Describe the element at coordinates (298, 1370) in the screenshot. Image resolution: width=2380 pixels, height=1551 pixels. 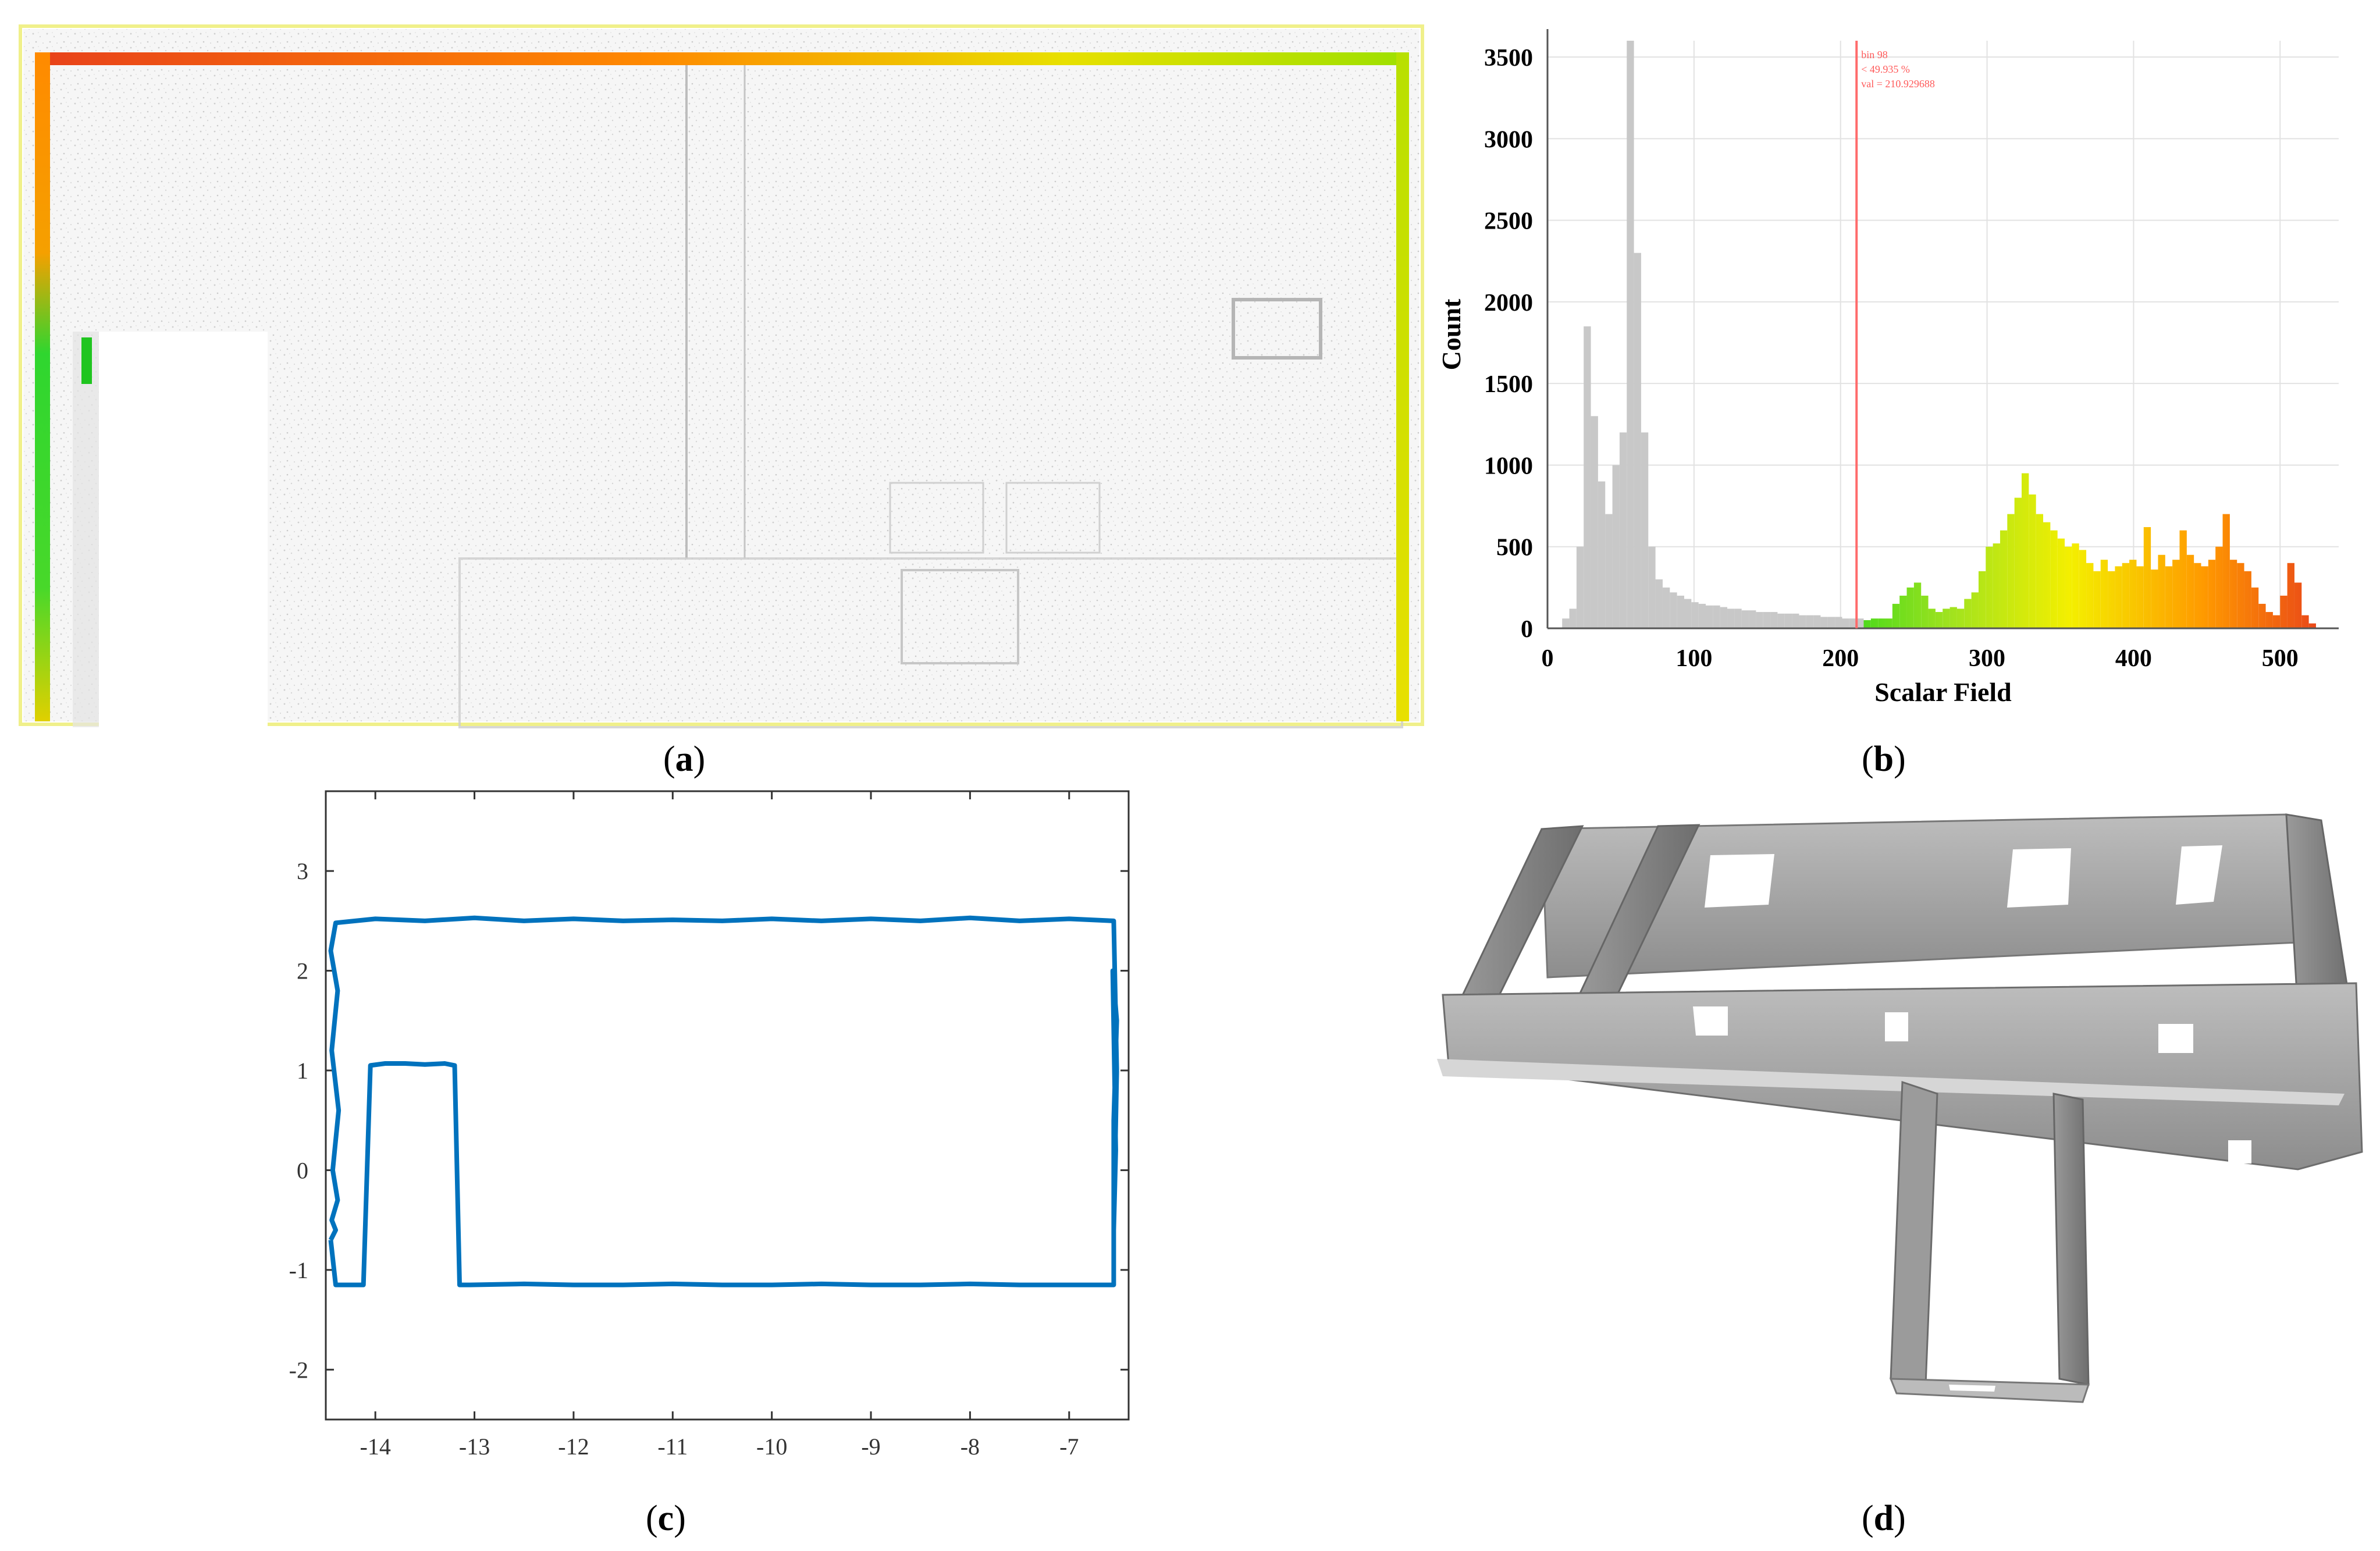
I see `y-tick-label: -2` at that location.